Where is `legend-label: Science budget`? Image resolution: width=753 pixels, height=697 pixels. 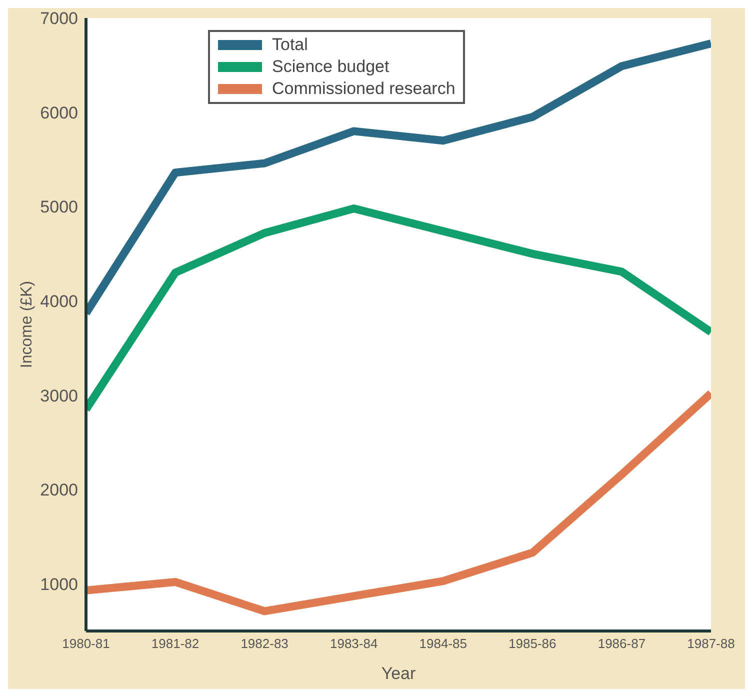
legend-label: Science budget is located at coordinates (330, 67).